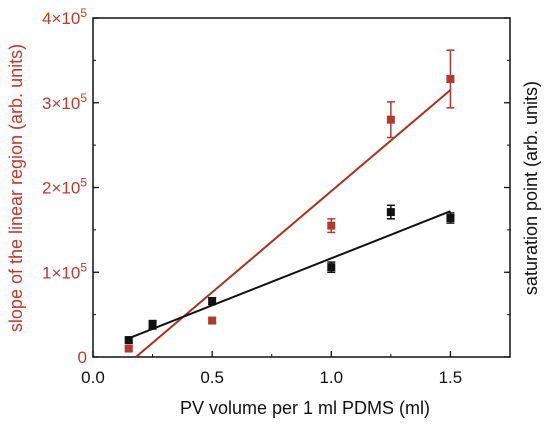 The height and width of the screenshot is (424, 550). What do you see at coordinates (64, 187) in the screenshot?
I see `y-tick-label: 2×10⁵` at bounding box center [64, 187].